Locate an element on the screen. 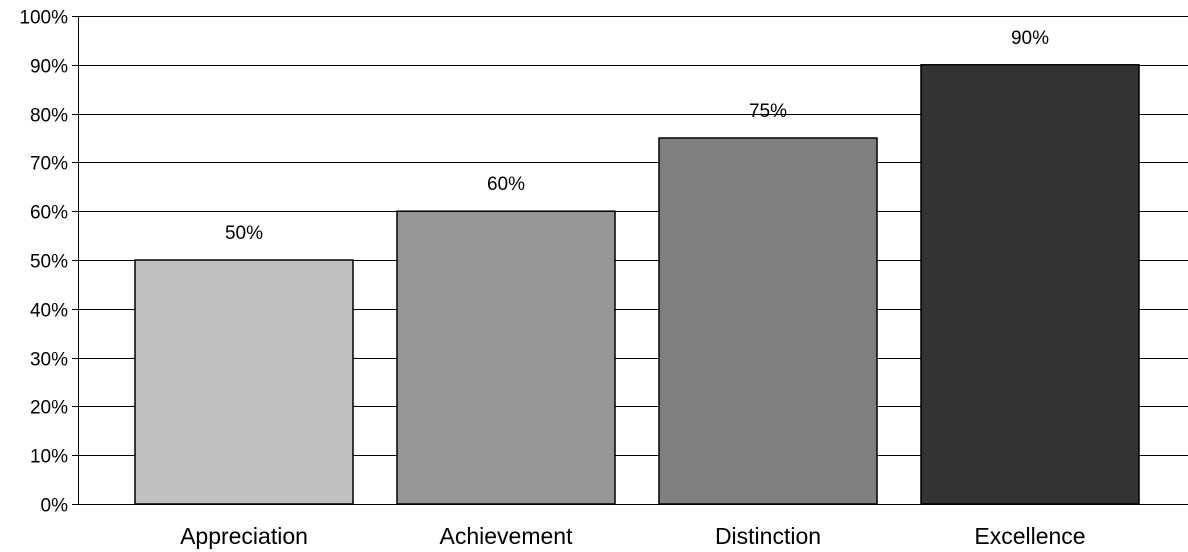 The width and height of the screenshot is (1188, 552). bar-appreciation is located at coordinates (244, 382).